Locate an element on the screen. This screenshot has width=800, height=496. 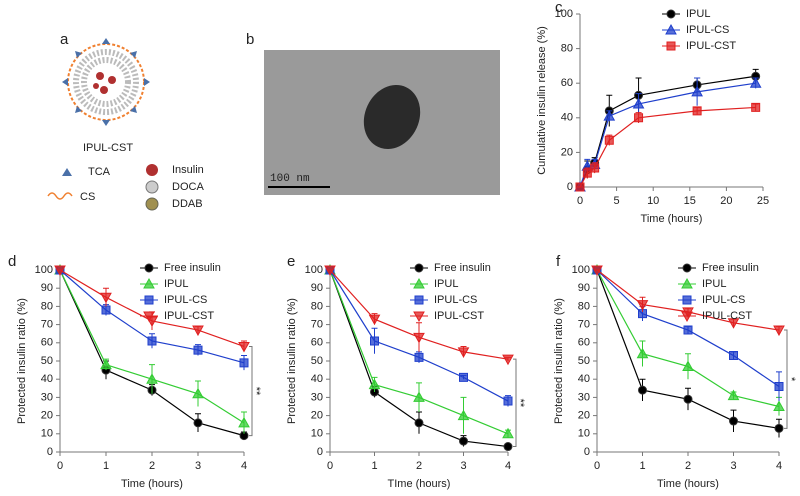
nanoparticle-diagram is located at coordinates (106, 82).